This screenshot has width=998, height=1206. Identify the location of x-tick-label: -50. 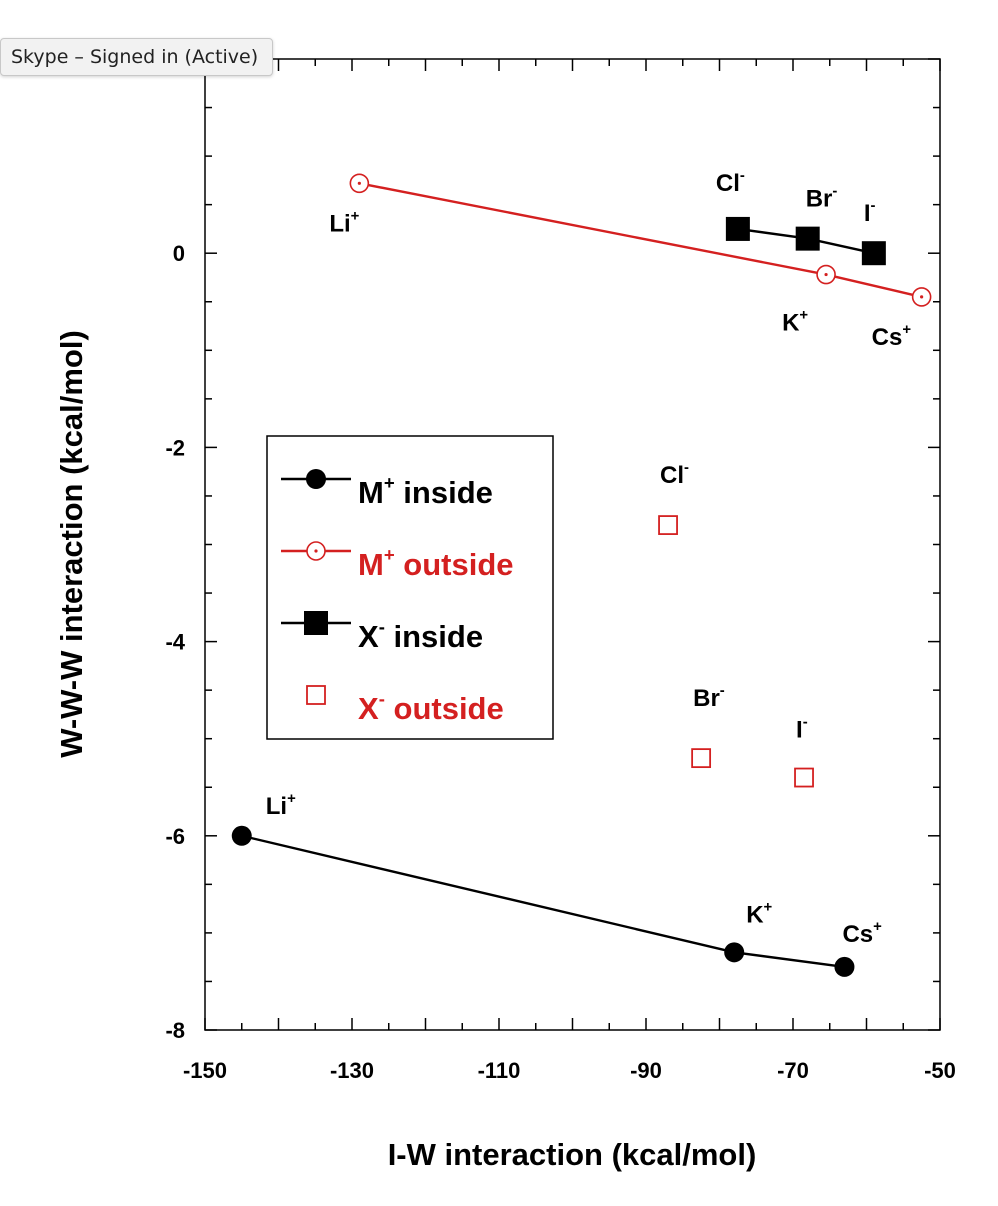
(940, 1070).